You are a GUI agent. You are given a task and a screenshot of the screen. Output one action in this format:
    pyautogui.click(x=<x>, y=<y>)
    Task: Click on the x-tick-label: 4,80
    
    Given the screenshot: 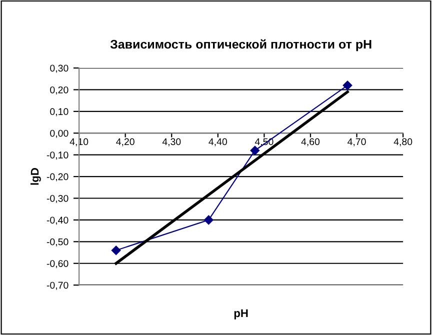 What is the action you would take?
    pyautogui.click(x=403, y=142)
    